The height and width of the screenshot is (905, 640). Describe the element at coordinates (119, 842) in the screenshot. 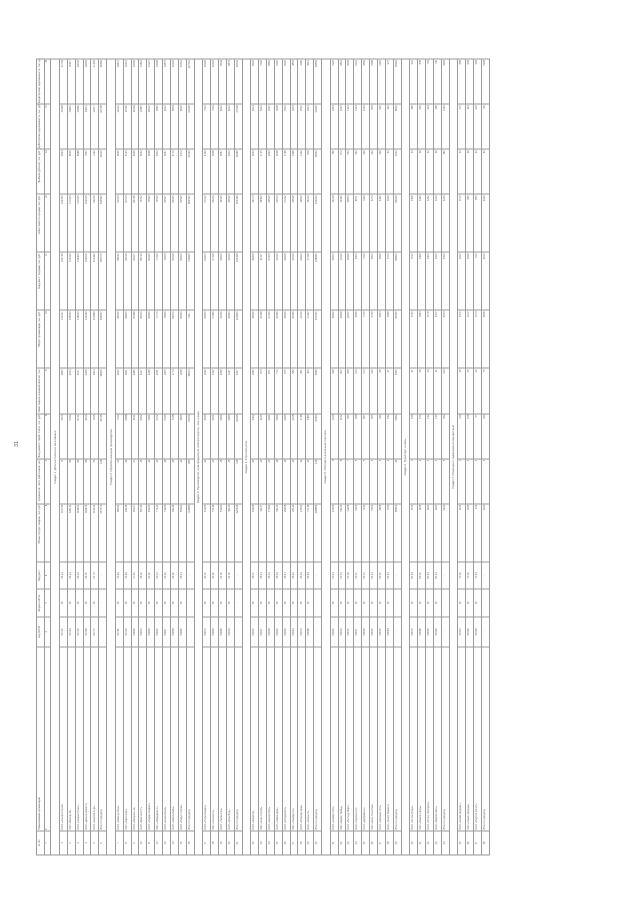

I see `cell-c0: 7` at that location.